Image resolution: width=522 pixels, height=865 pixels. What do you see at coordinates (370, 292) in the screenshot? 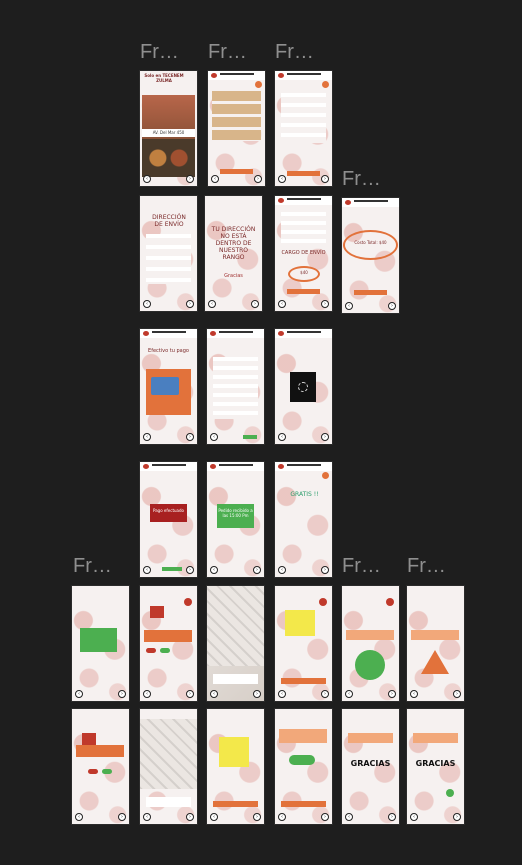
I see `pay-button` at bounding box center [370, 292].